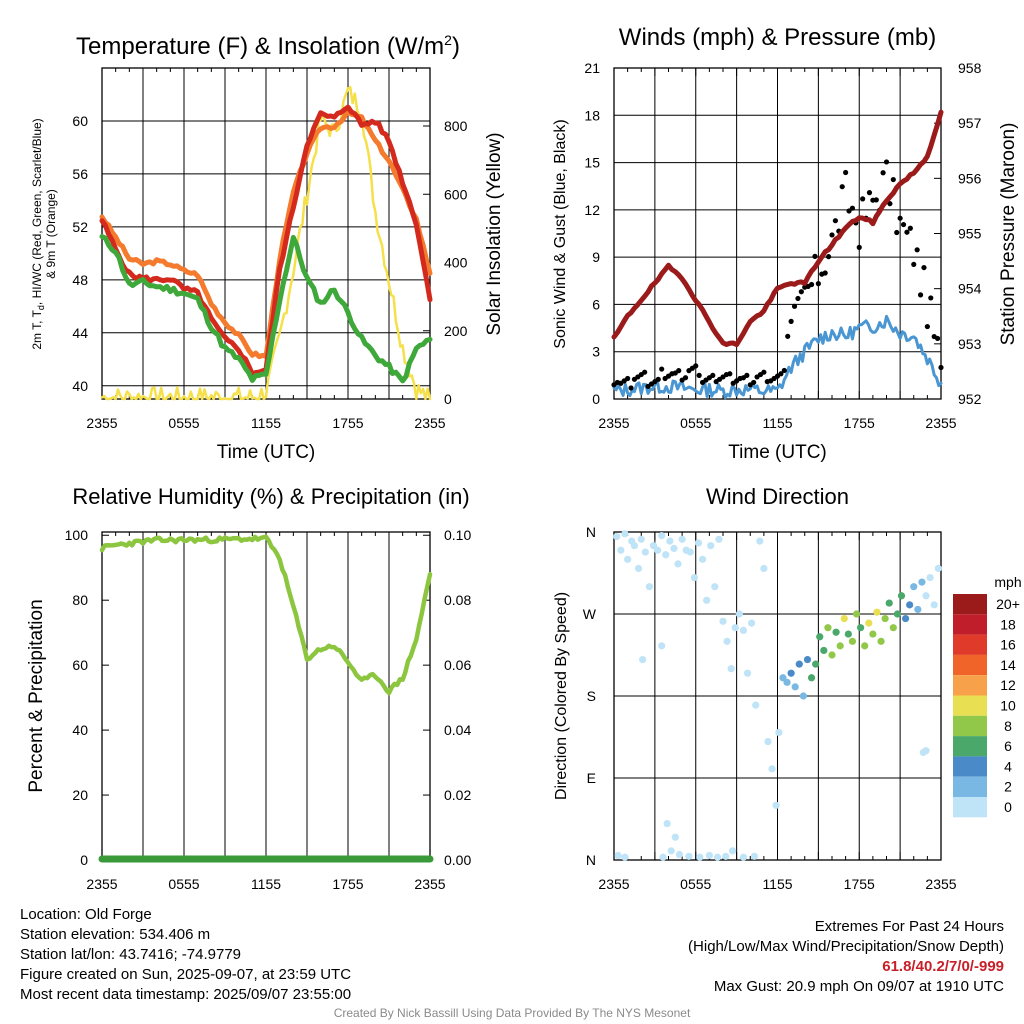 Image resolution: width=1024 pixels, height=1024 pixels. What do you see at coordinates (115, 934) in the screenshot?
I see `station-elevation: Station elevation: 534.406 m` at bounding box center [115, 934].